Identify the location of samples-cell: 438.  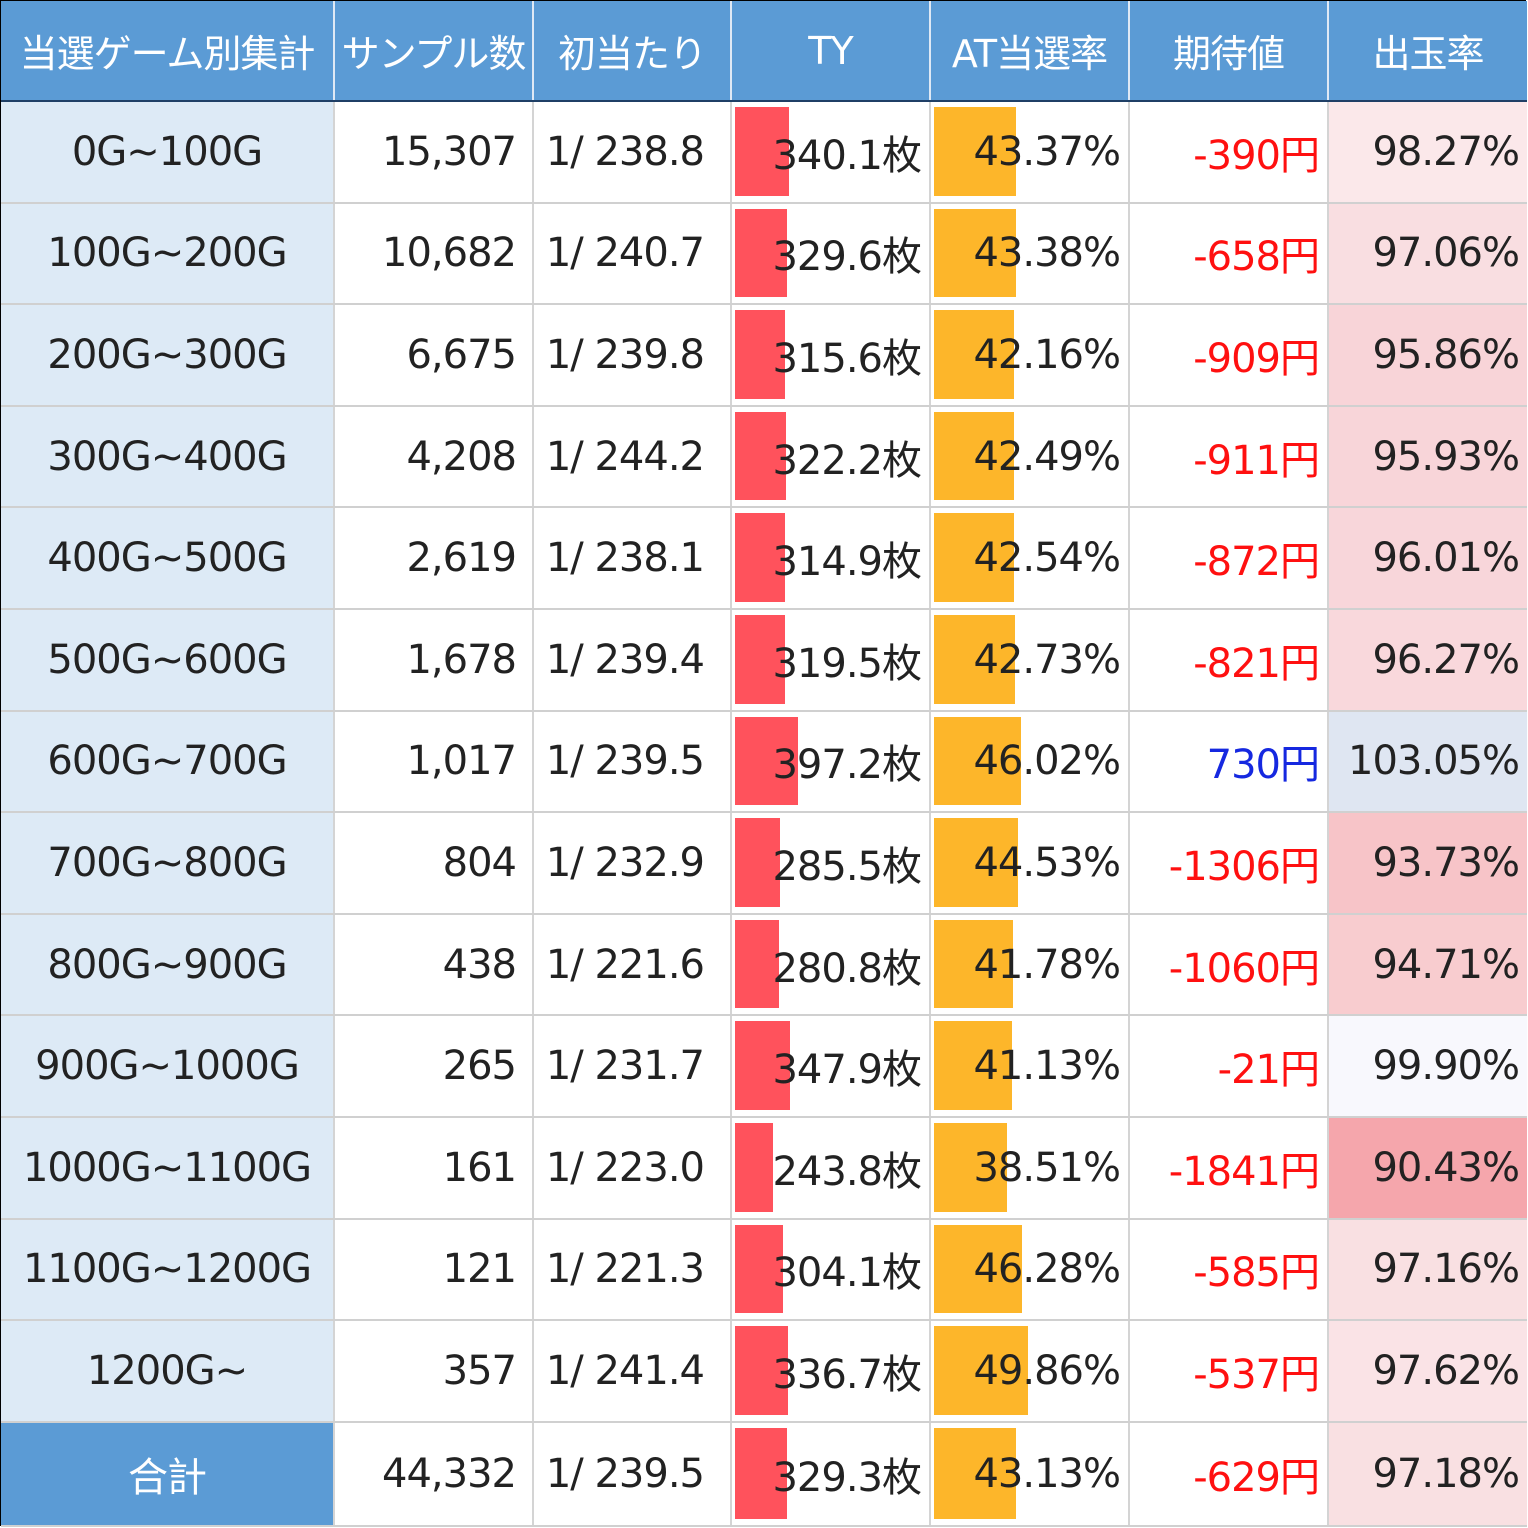
(434, 964).